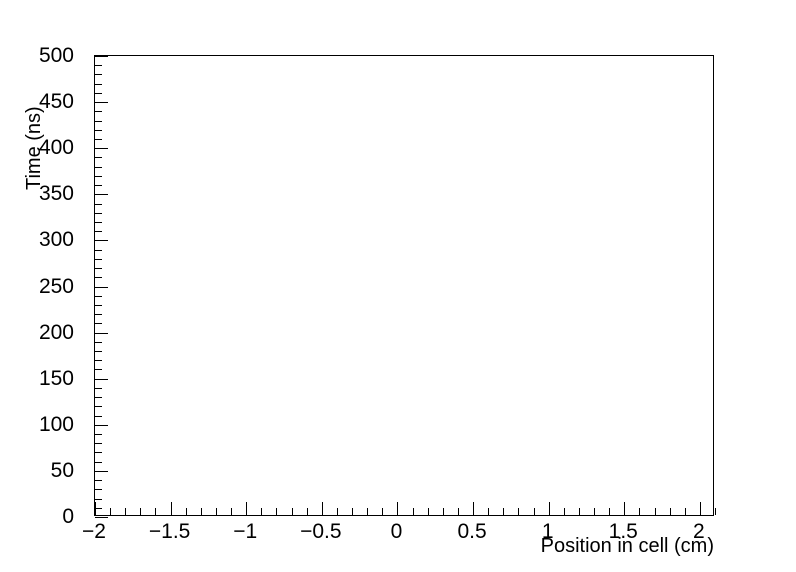 The image size is (796, 572). What do you see at coordinates (56, 102) in the screenshot?
I see `y-axis-tick-label: 450` at bounding box center [56, 102].